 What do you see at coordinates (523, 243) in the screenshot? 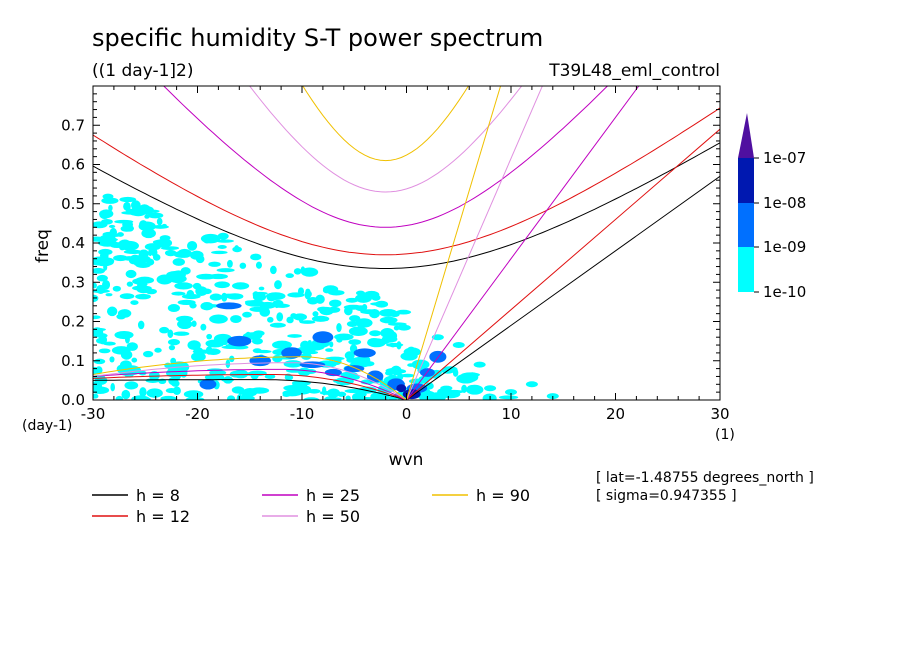
I see `kelvin-curve-h25` at bounding box center [523, 243].